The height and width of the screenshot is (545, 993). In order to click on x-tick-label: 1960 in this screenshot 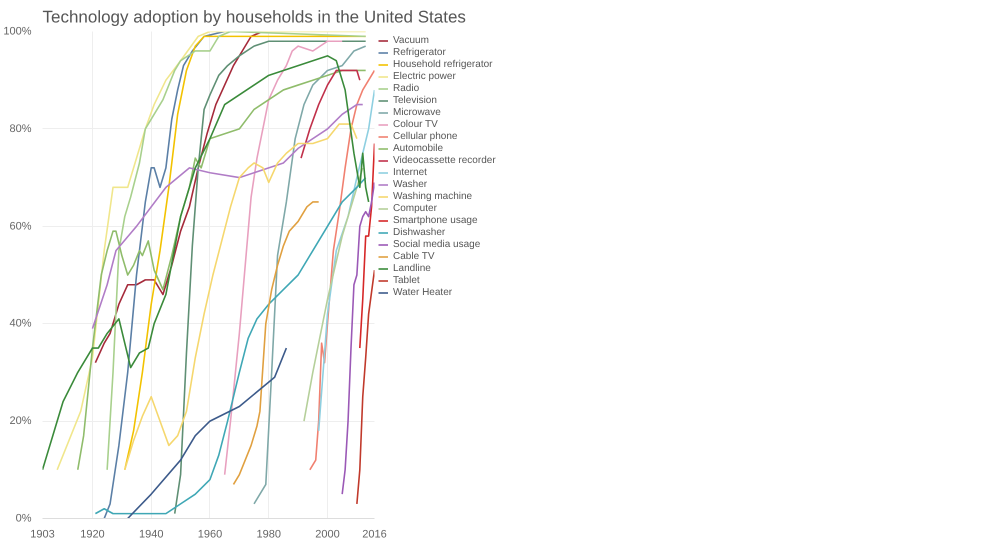, I will do `click(210, 534)`.